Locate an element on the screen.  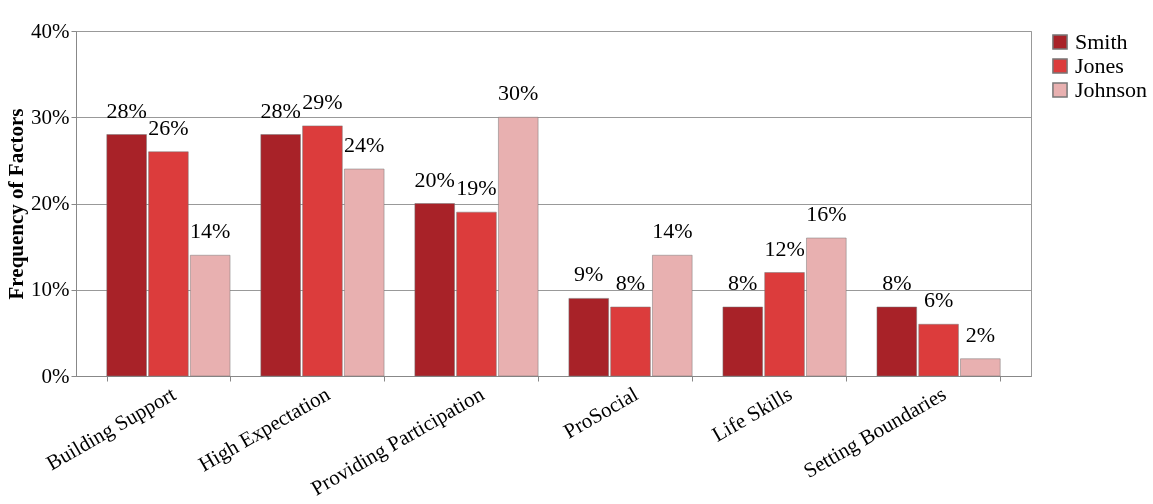
y-tick-label: 30% is located at coordinates (50, 116).